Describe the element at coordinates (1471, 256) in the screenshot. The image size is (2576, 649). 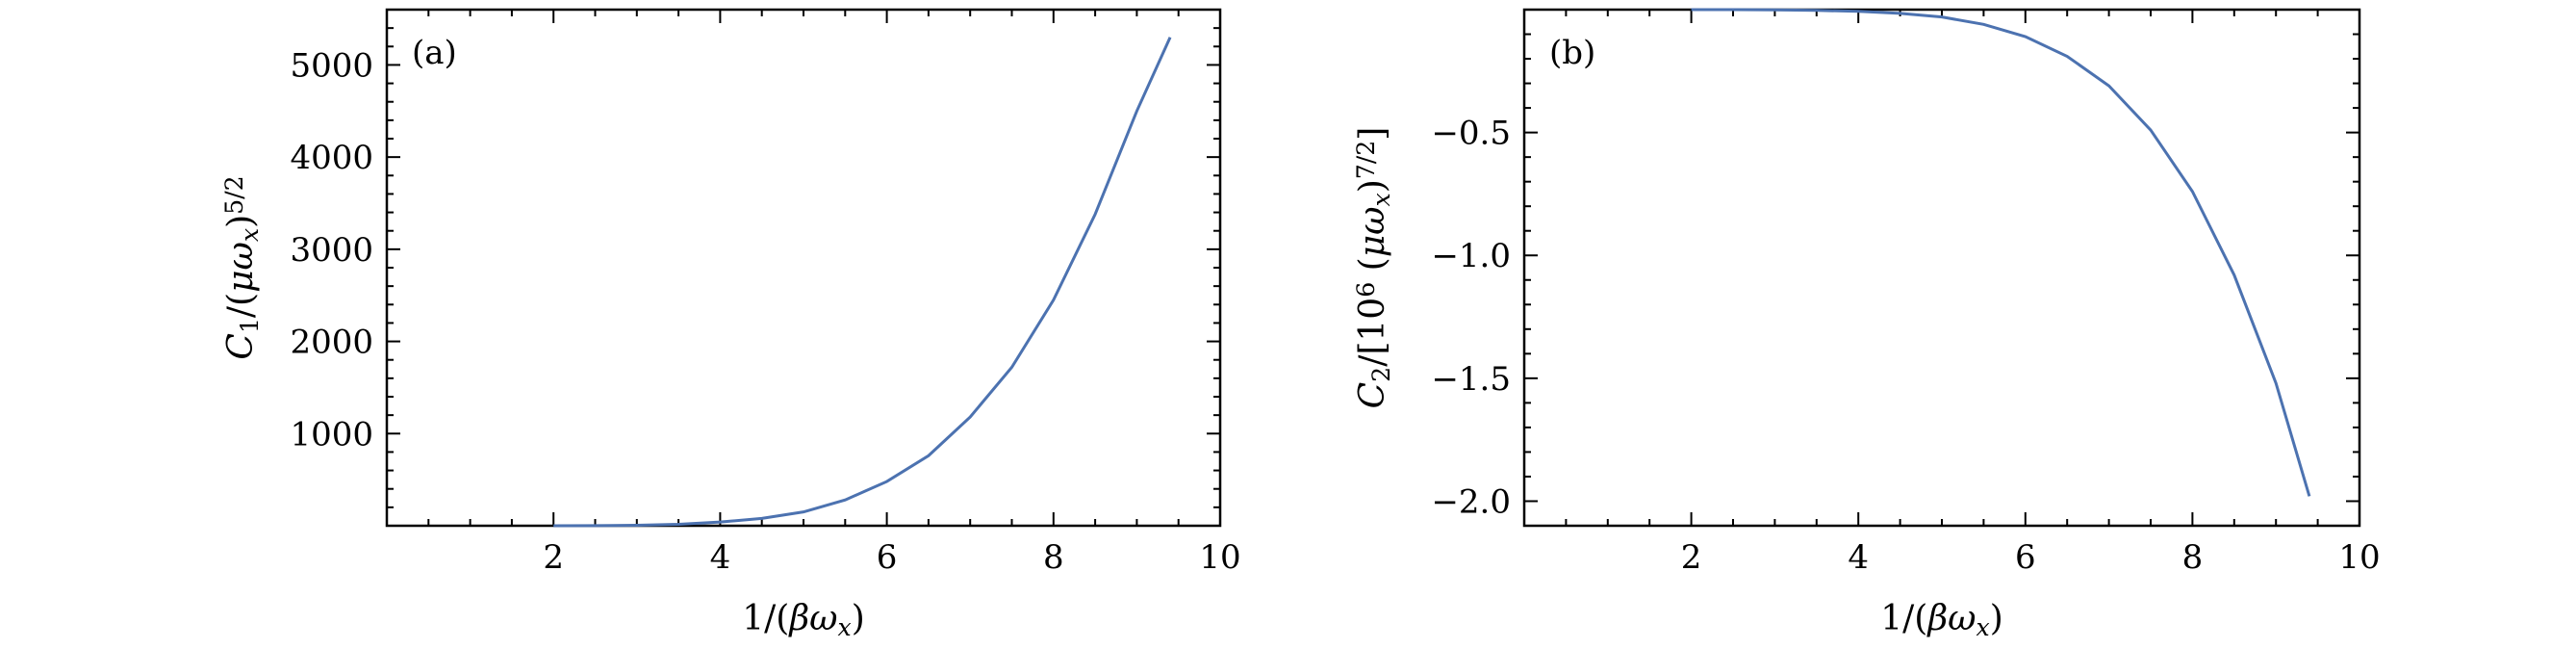
I see `y-tick-label: −1.0` at that location.